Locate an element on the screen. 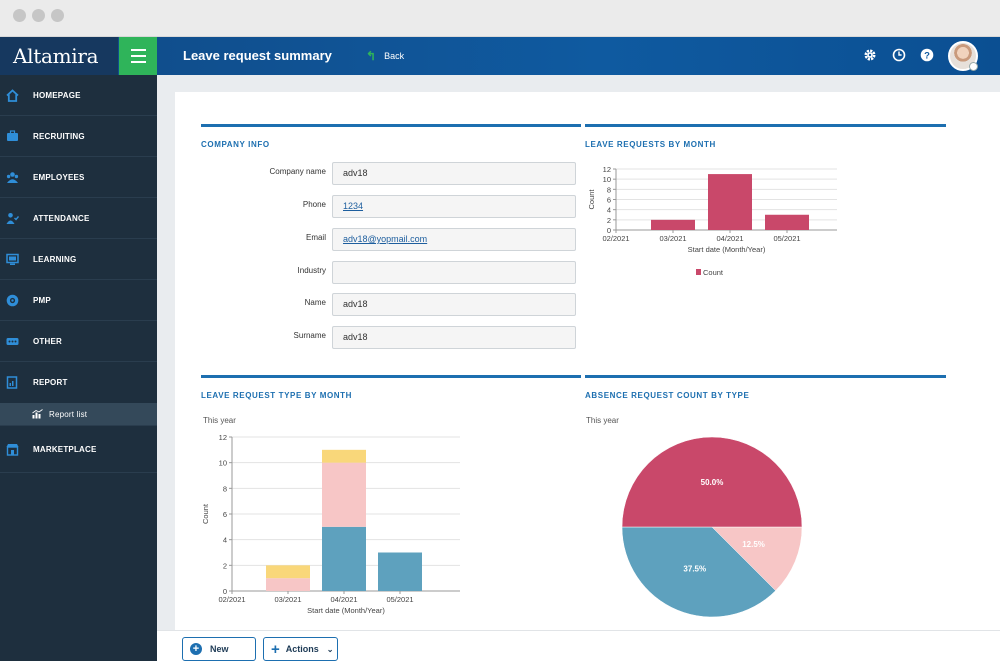 The height and width of the screenshot is (661, 1000). company-info-section: COMPANY INFO is located at coordinates (391, 239).